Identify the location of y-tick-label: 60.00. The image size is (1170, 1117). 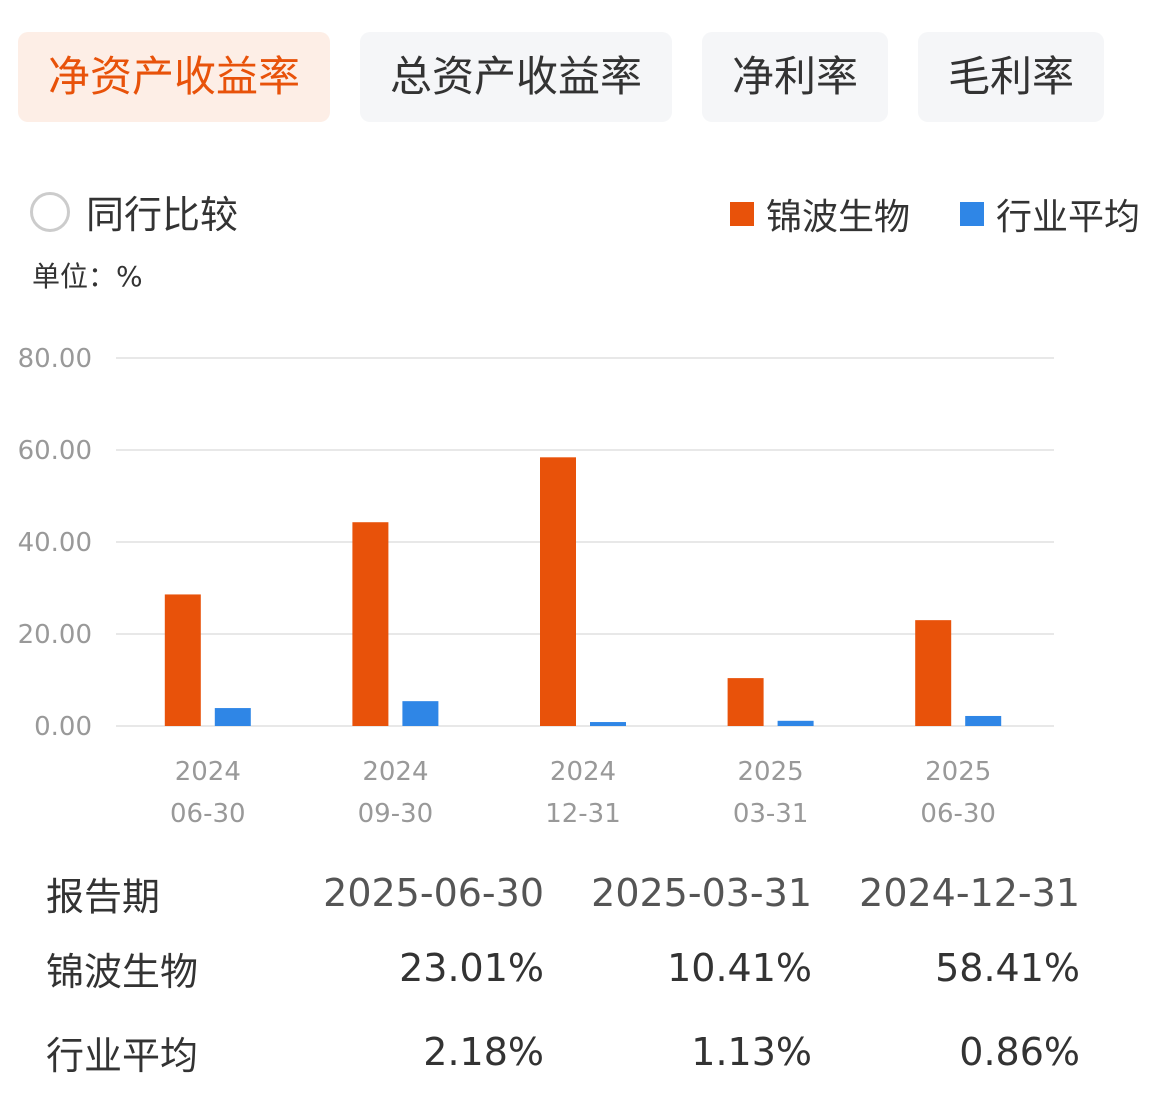
(55, 451).